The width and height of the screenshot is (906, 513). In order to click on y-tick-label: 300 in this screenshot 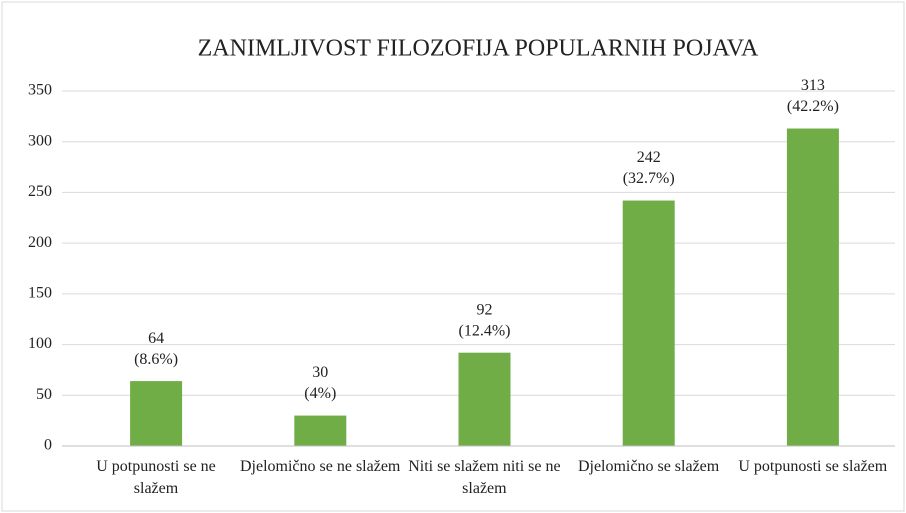, I will do `click(40, 140)`.